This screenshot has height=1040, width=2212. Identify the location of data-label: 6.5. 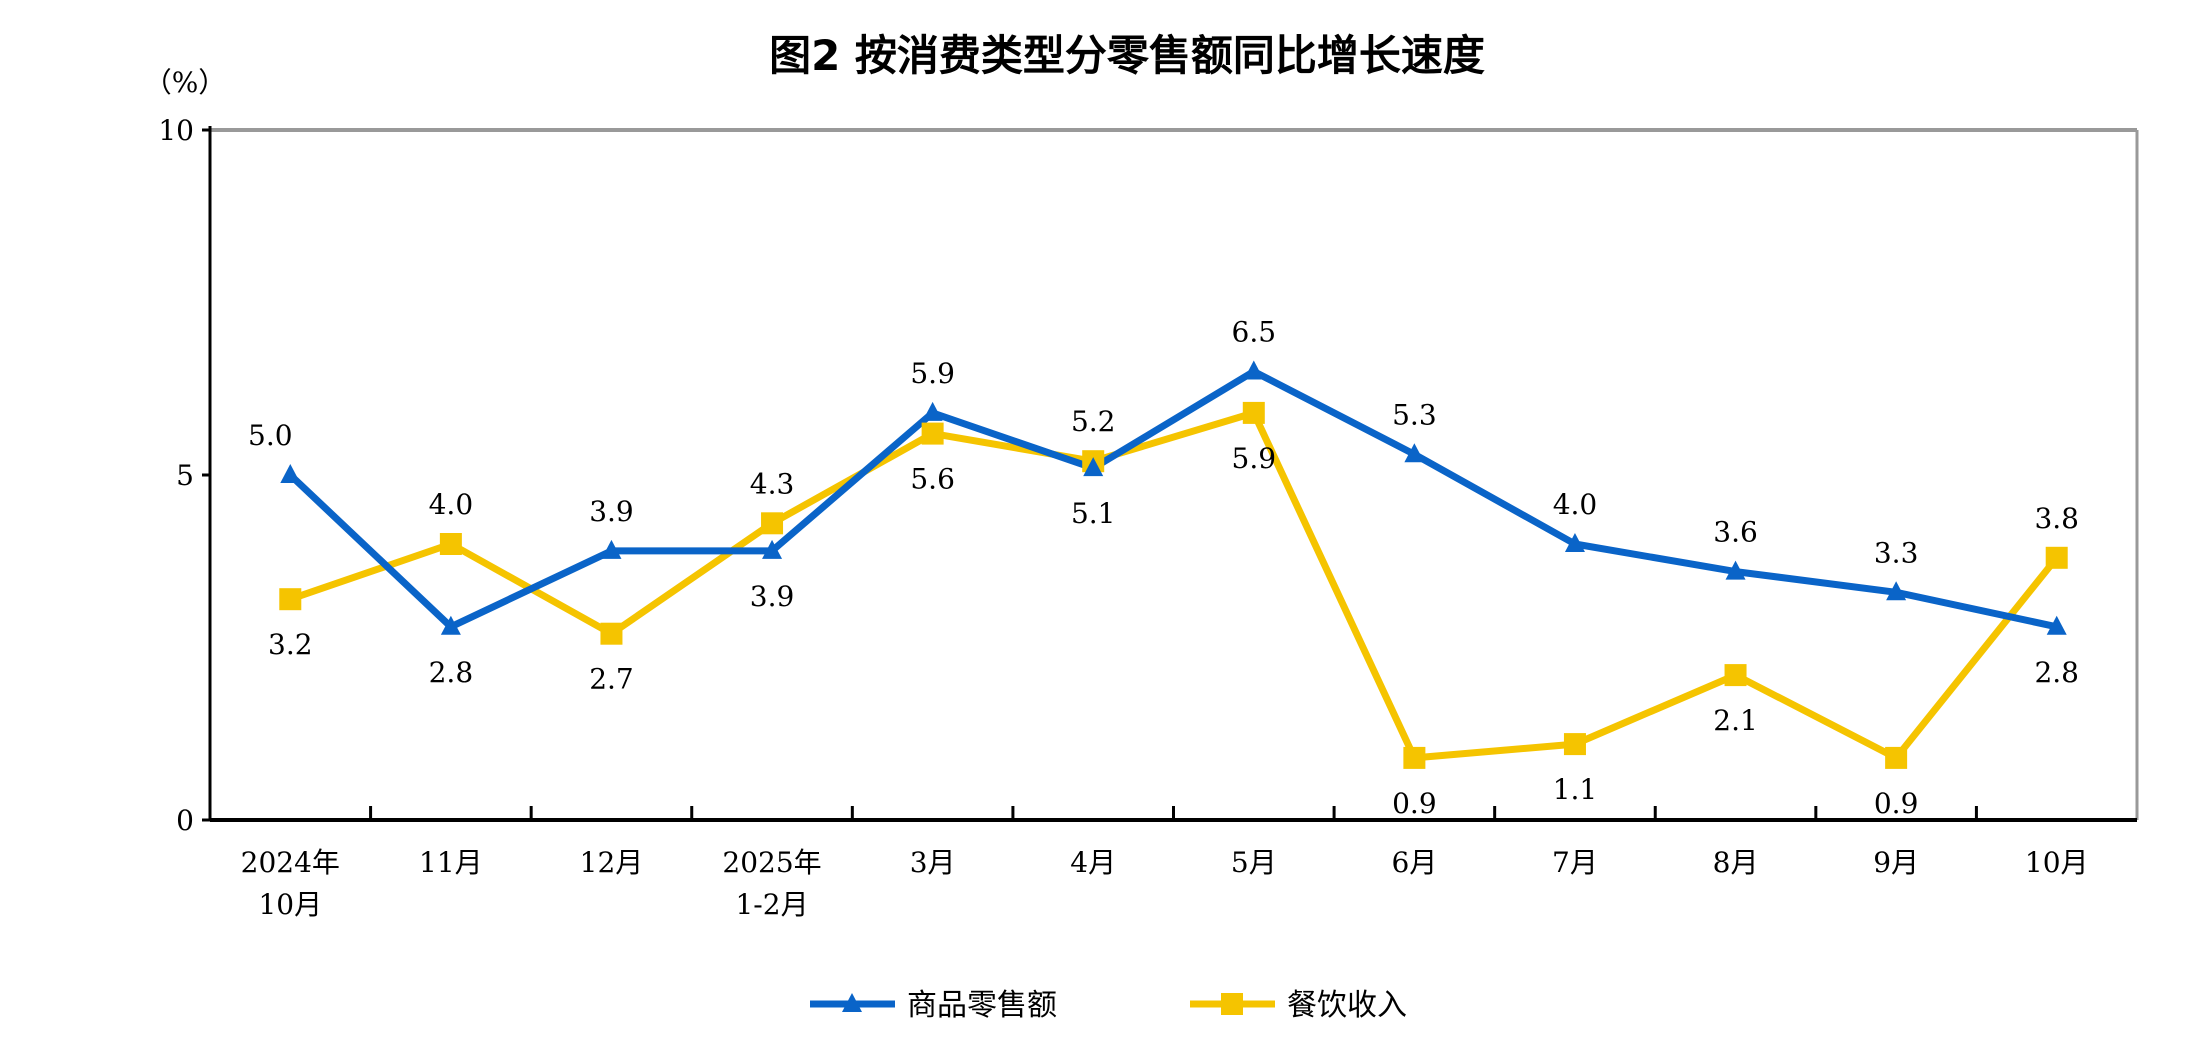
(1254, 332).